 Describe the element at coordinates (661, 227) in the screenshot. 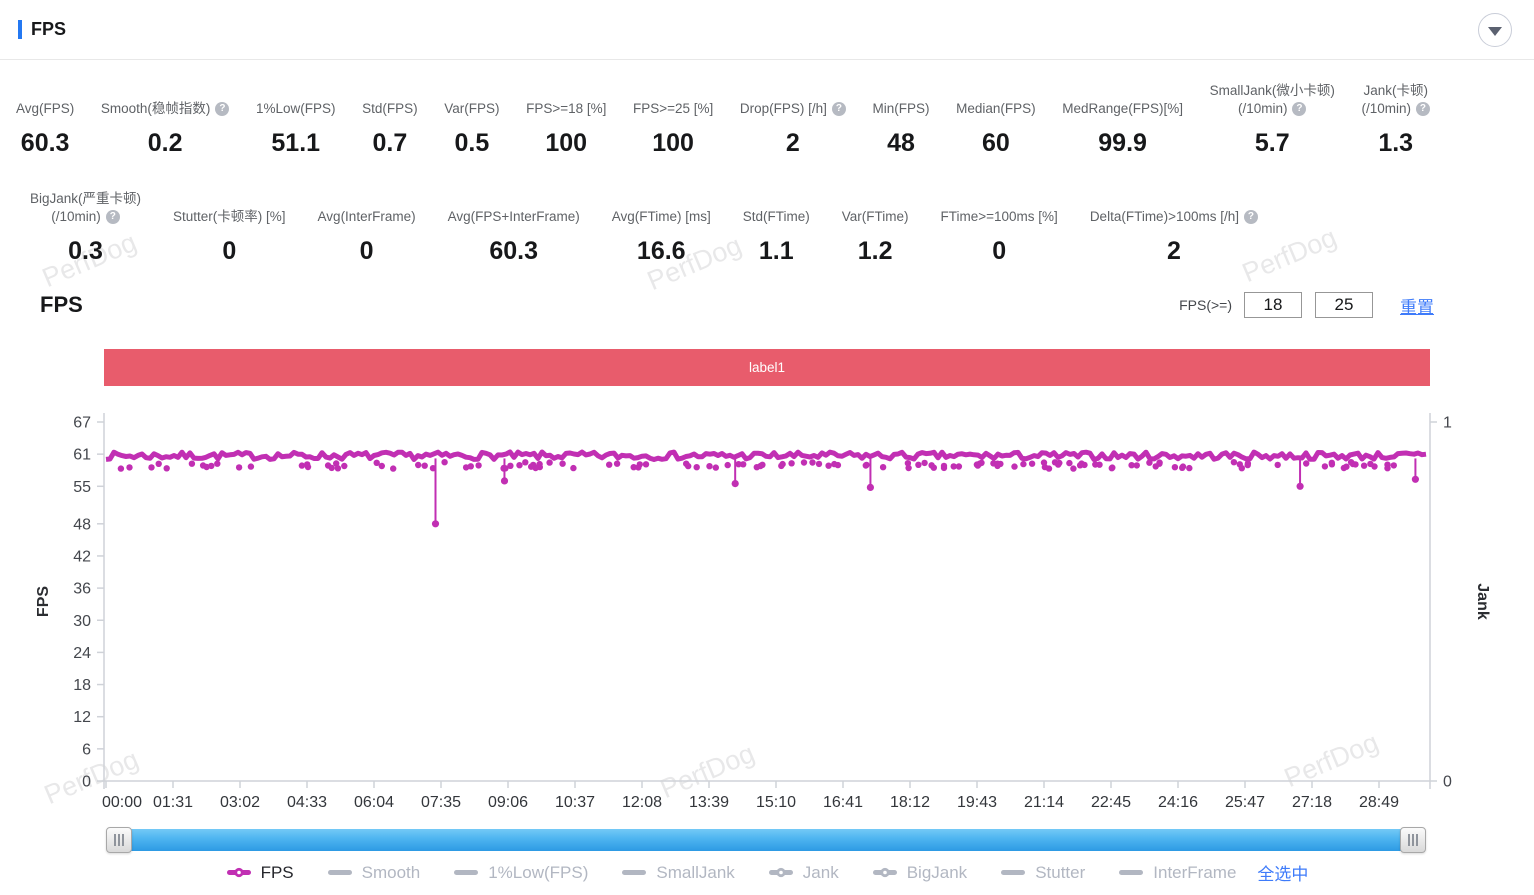

I see `metric: Avg(FTime) [ms] 16.6` at that location.